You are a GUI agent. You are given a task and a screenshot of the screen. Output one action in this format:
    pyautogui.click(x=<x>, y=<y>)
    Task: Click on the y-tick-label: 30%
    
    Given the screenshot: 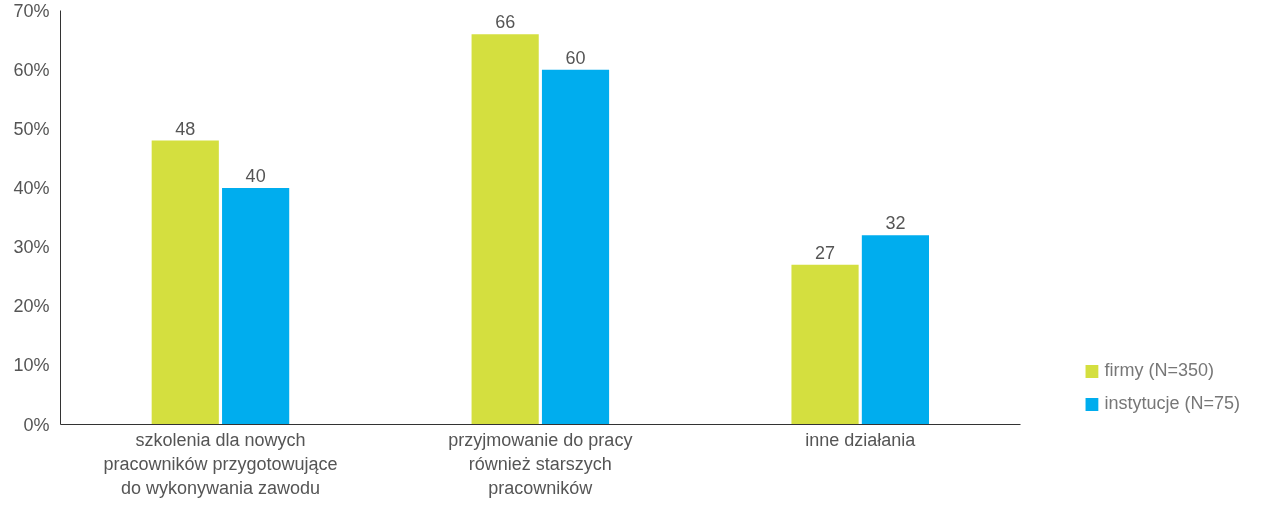 What is the action you would take?
    pyautogui.click(x=31, y=247)
    